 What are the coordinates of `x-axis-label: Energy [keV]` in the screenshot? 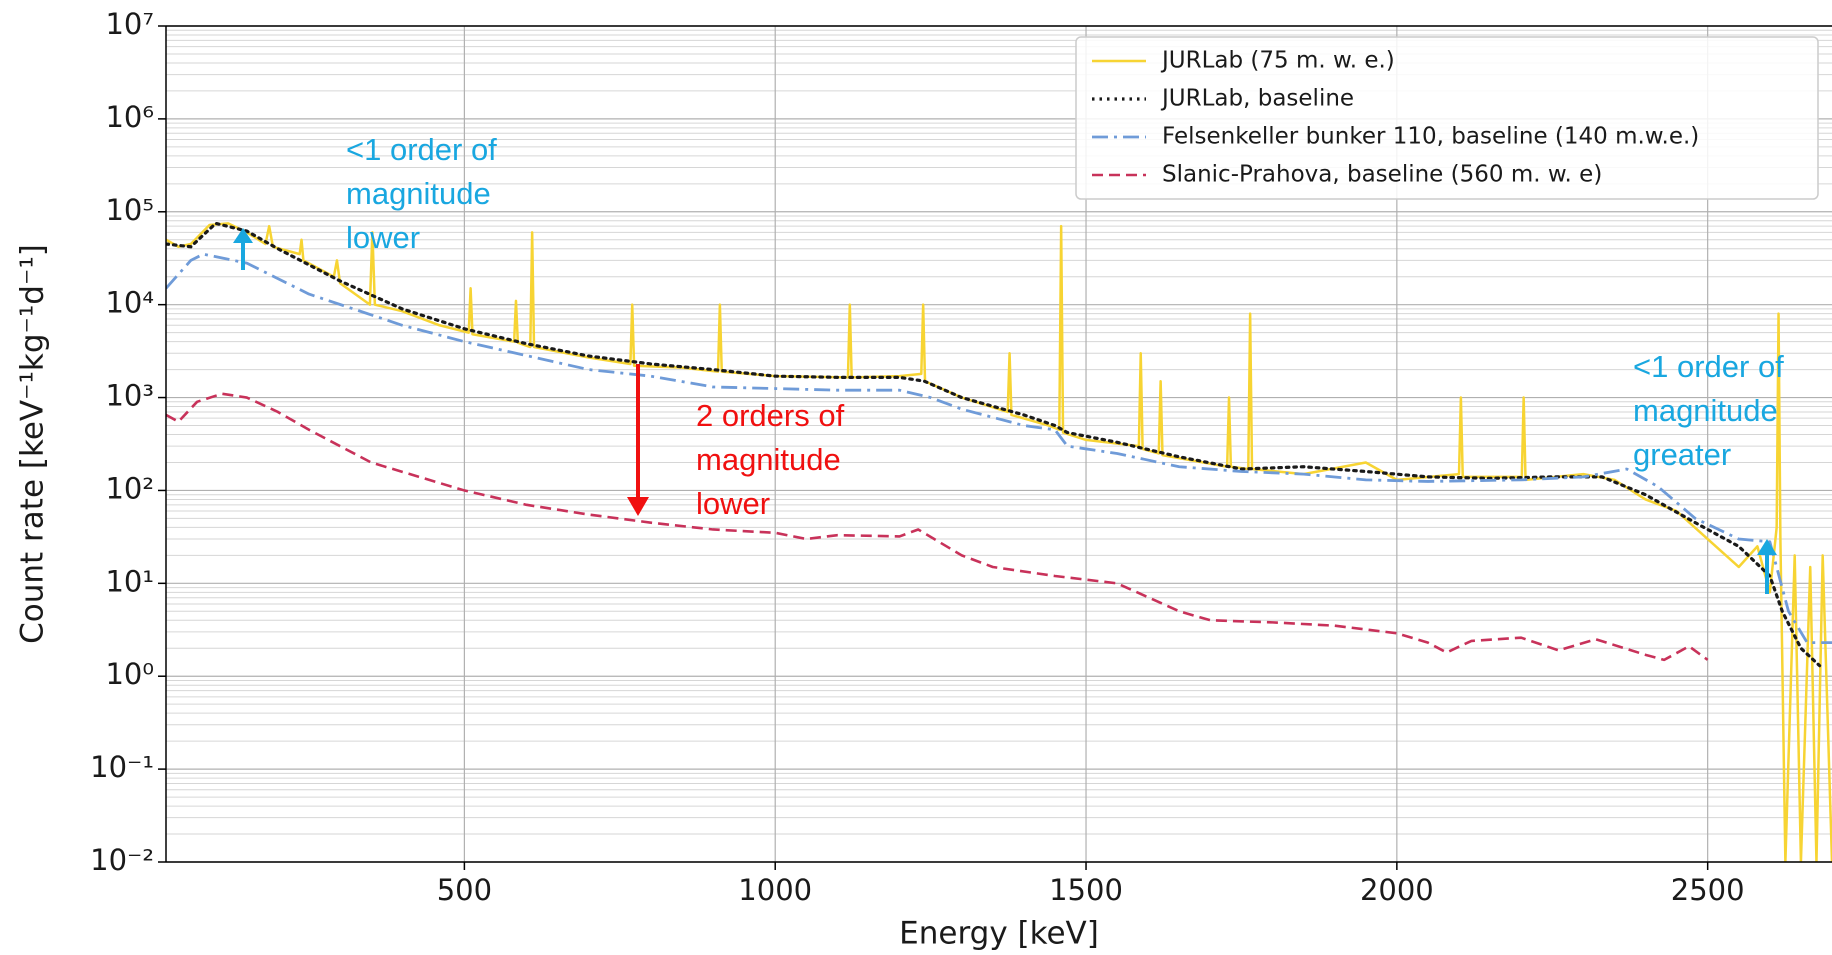 It's located at (999, 934).